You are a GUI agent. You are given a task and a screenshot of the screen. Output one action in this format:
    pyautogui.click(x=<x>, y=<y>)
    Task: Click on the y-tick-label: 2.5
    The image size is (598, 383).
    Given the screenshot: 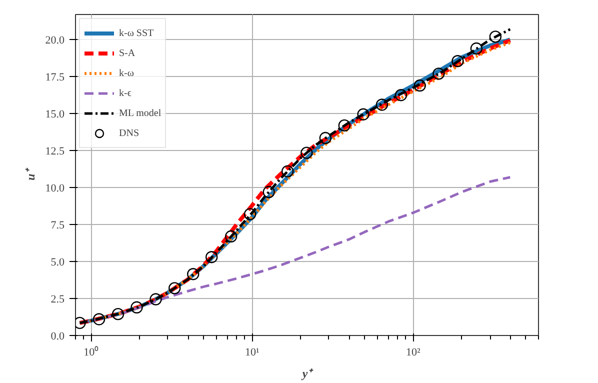 What is the action you would take?
    pyautogui.click(x=57, y=300)
    